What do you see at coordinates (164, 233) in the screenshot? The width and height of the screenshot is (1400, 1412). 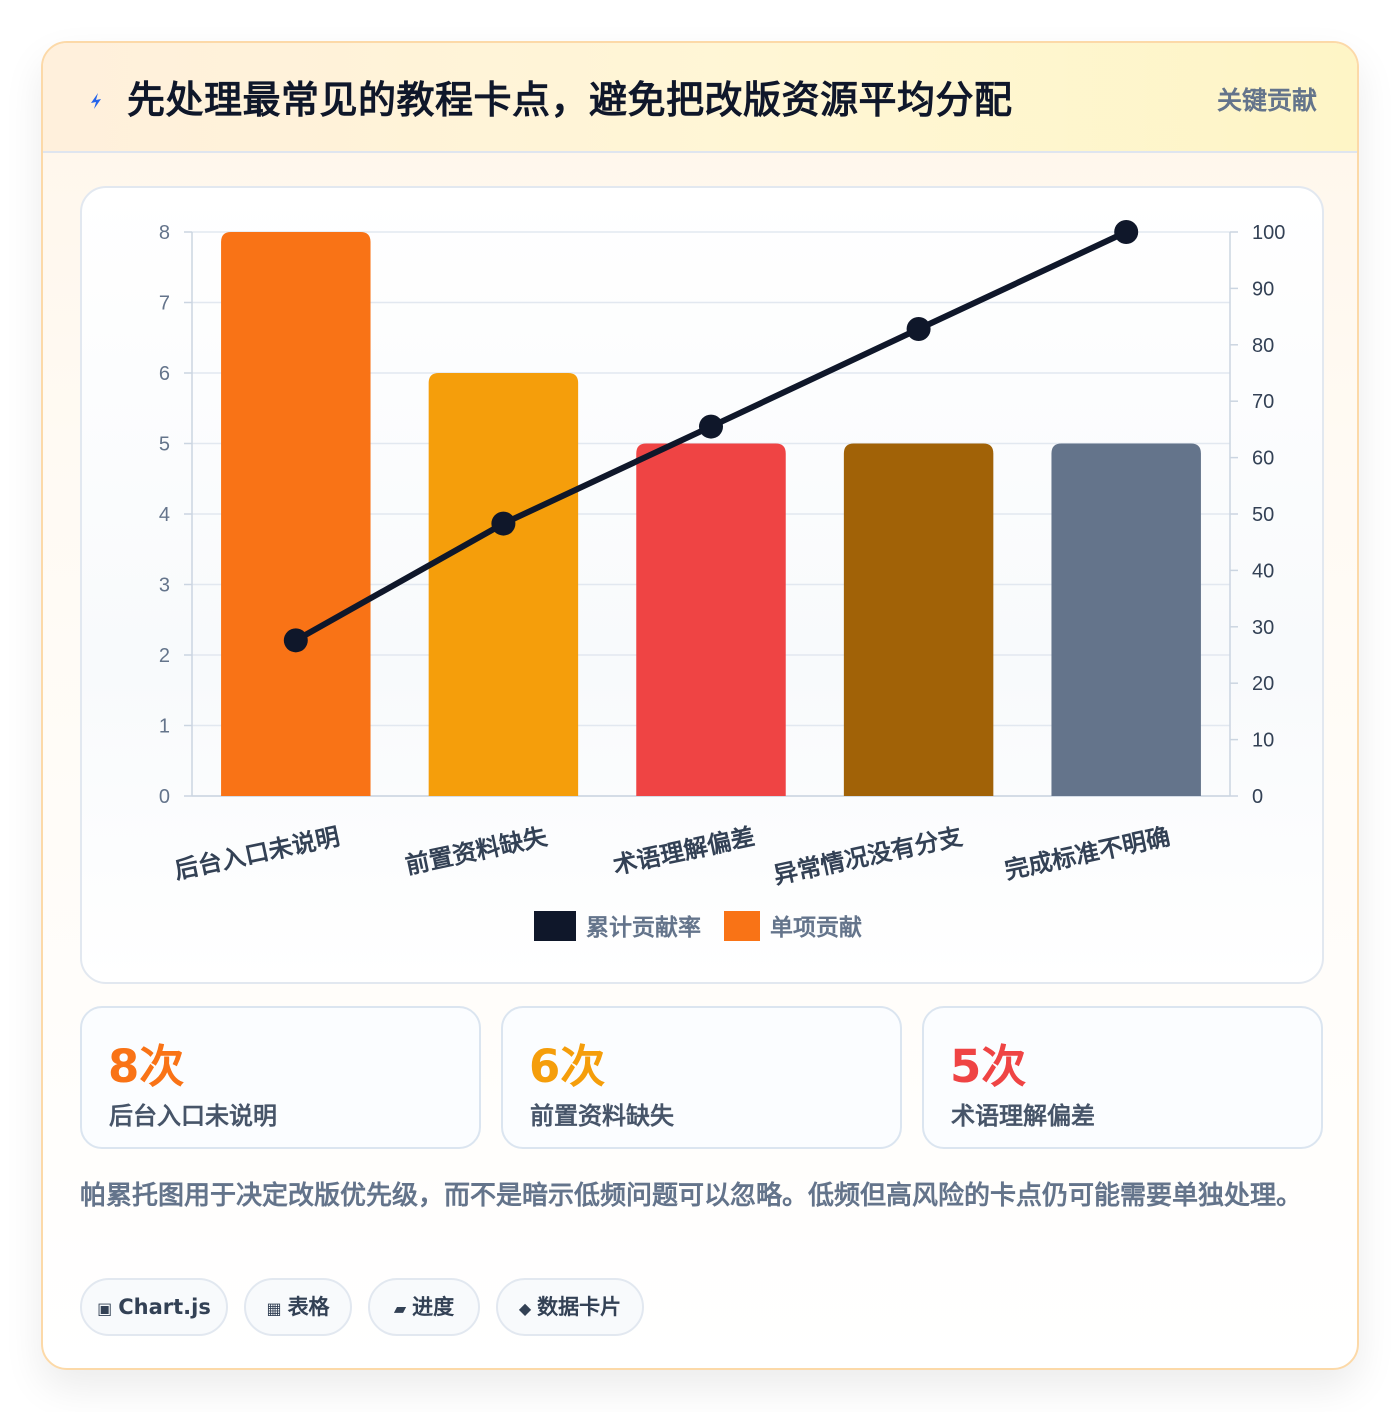 I see `y-tick-label: 8` at bounding box center [164, 233].